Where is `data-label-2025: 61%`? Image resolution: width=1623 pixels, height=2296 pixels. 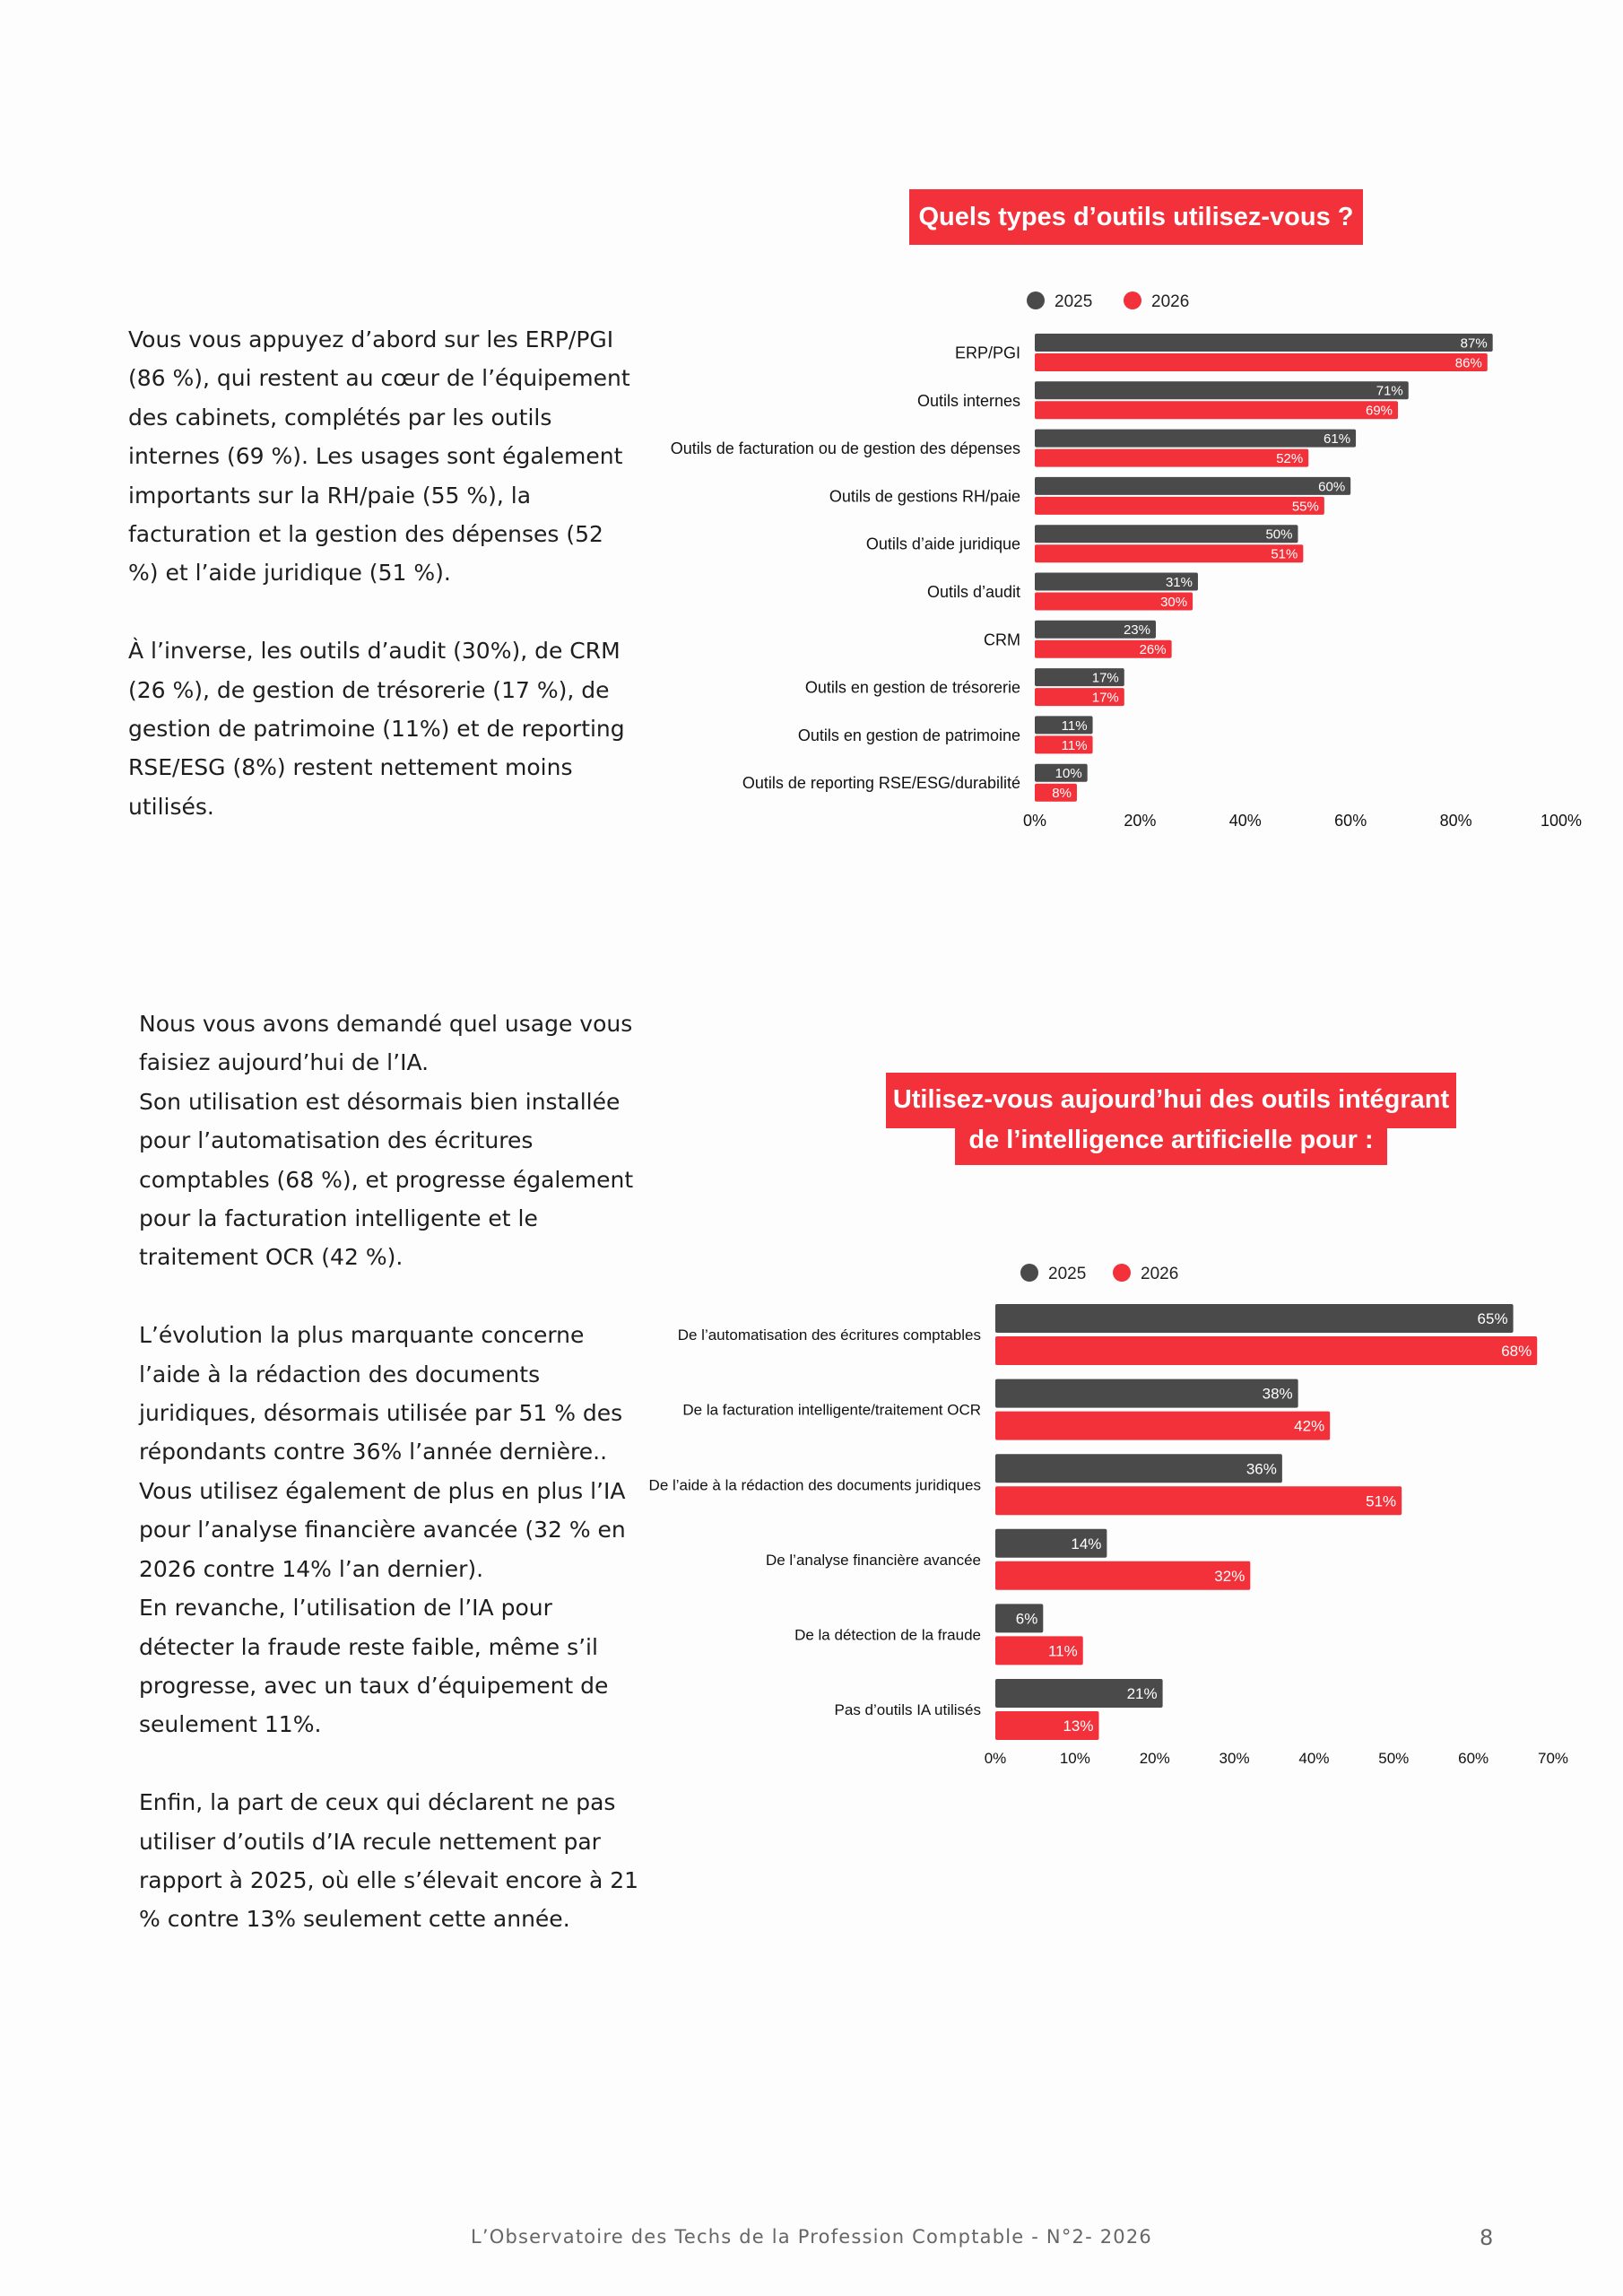 data-label-2025: 61% is located at coordinates (1337, 439).